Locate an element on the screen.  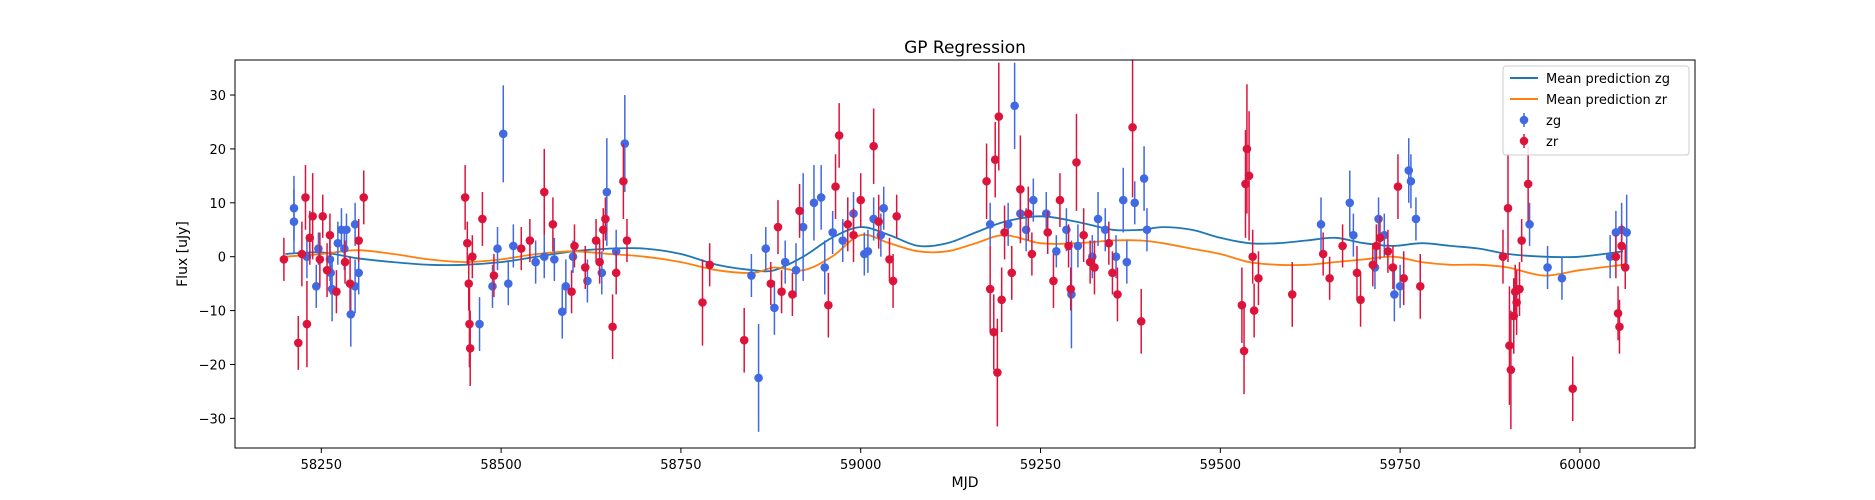
y-tick-label: 20 is located at coordinates (217, 150).